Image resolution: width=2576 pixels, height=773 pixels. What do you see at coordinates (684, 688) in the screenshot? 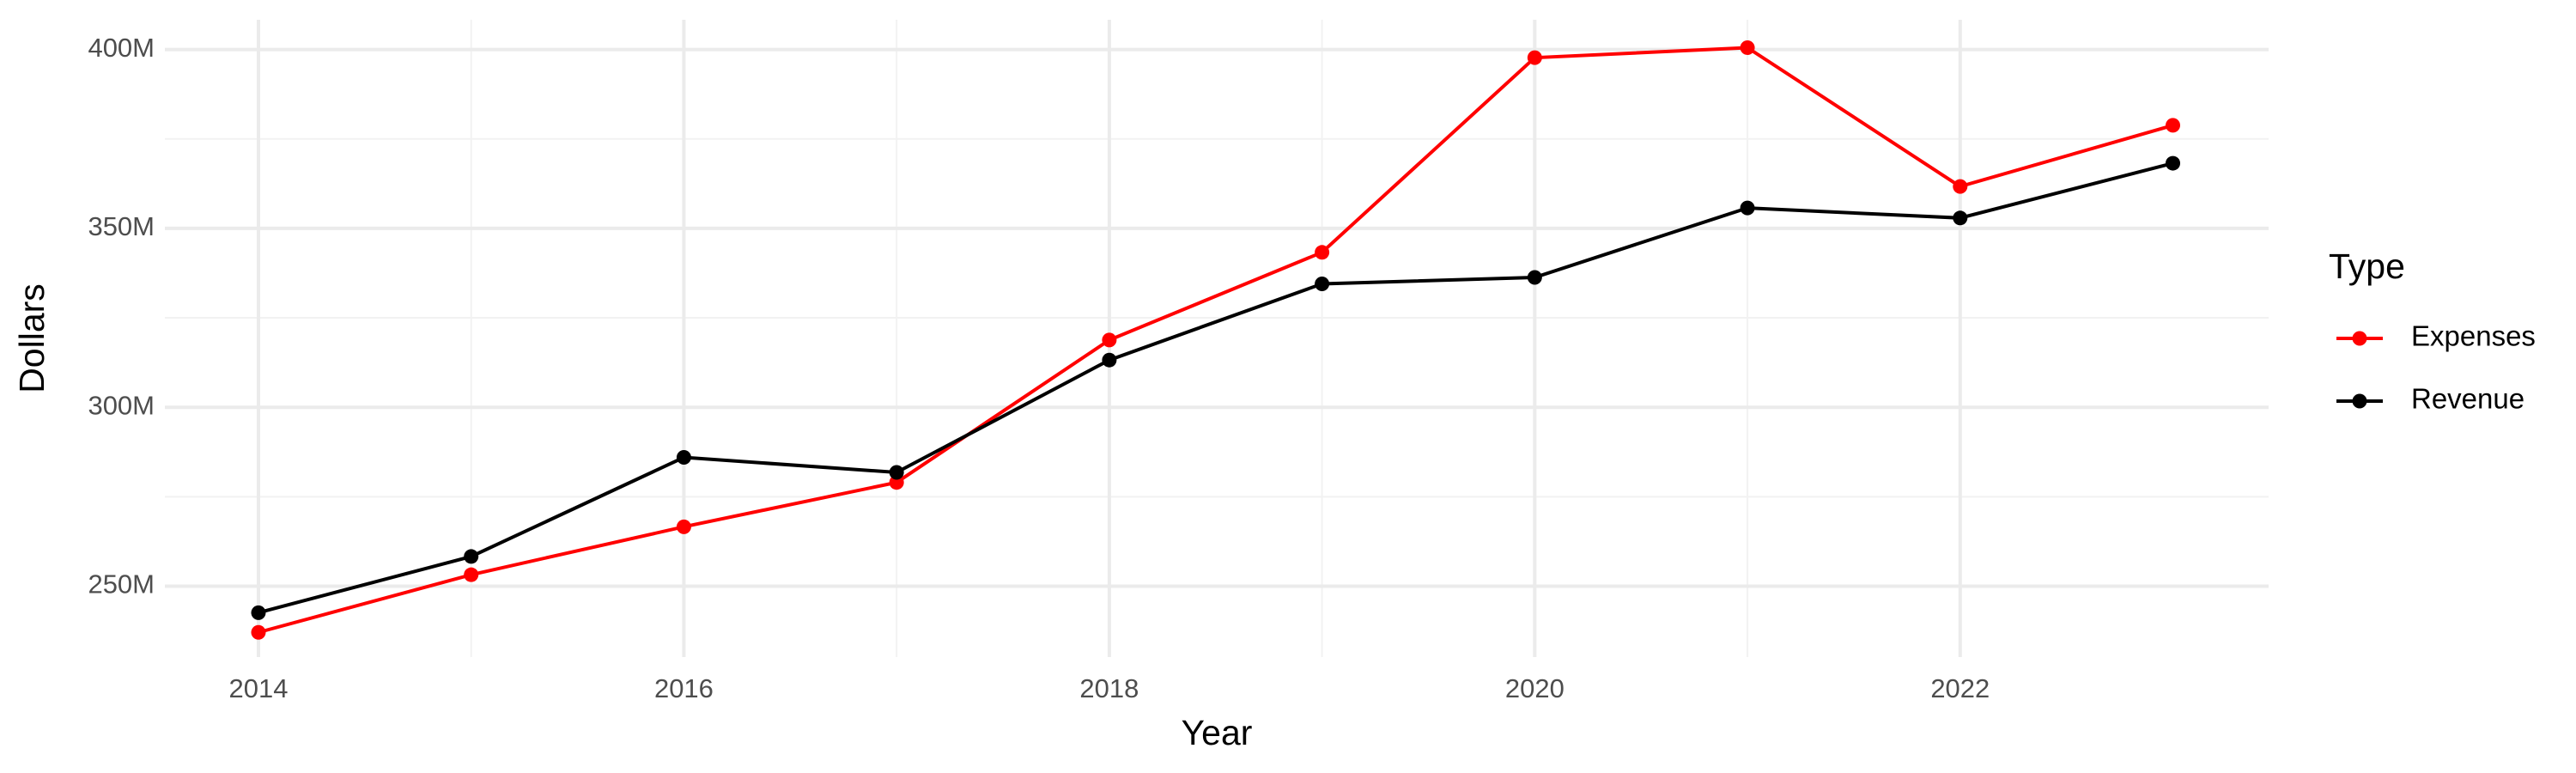
I see `x-tick-label: 2016` at bounding box center [684, 688].